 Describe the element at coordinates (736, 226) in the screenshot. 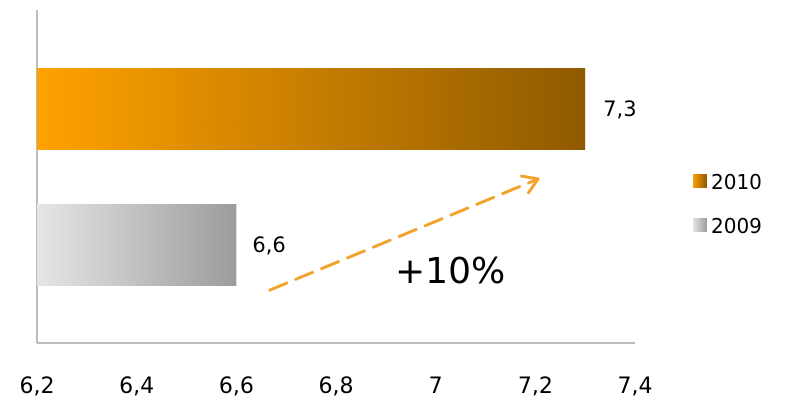

I see `legend-label-2009: 2009` at that location.